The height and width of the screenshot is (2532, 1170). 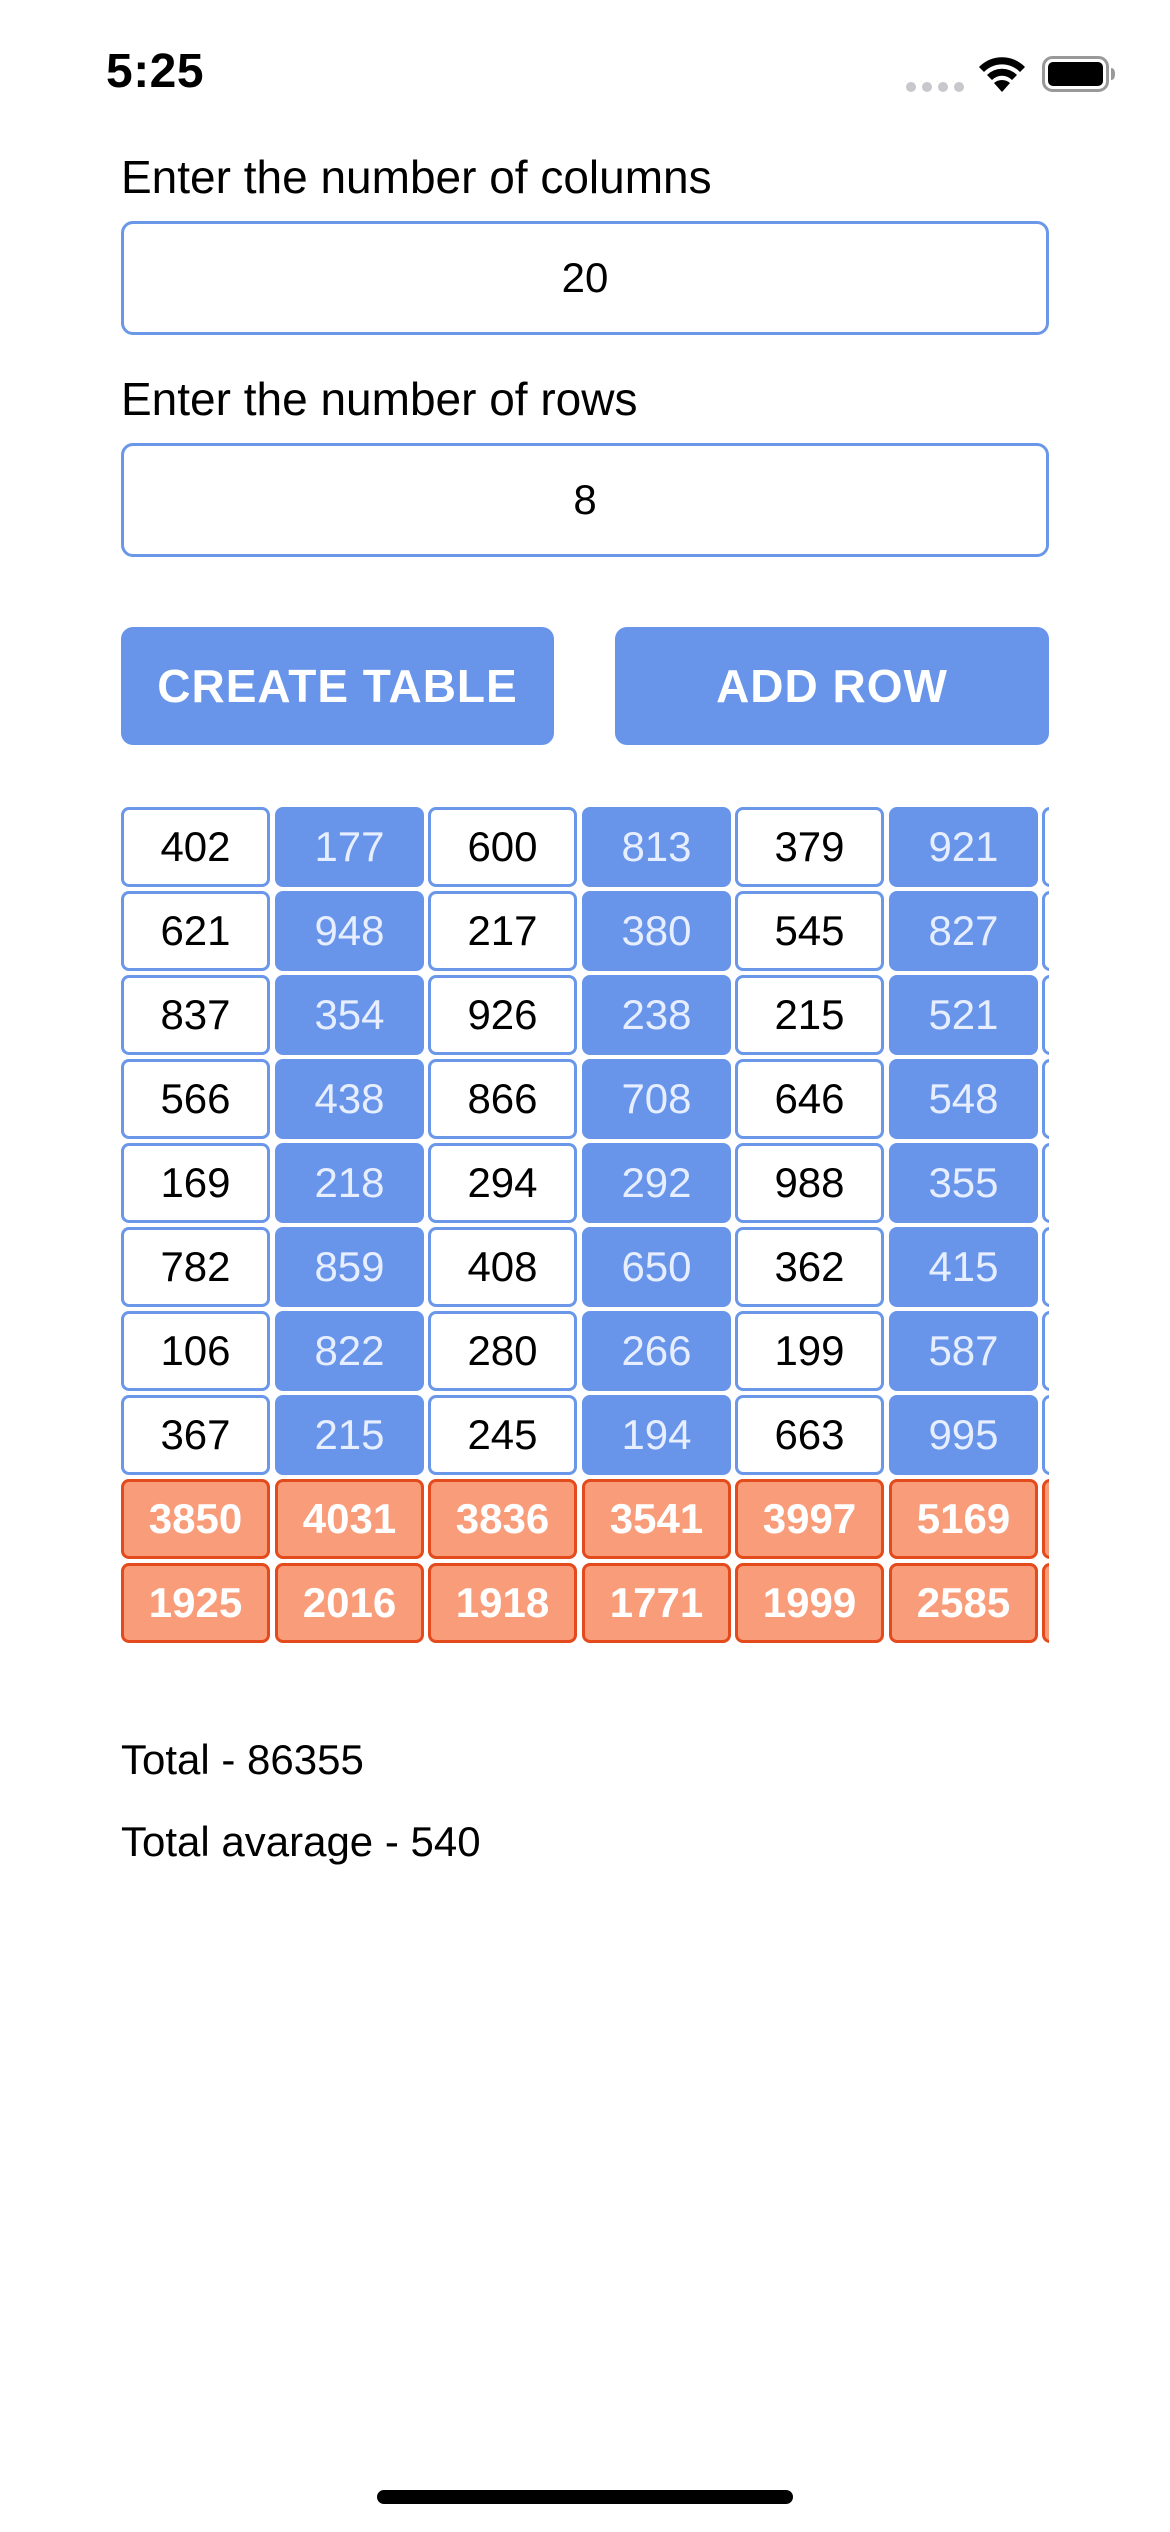 I want to click on table-cell: 438, so click(x=349, y=1099).